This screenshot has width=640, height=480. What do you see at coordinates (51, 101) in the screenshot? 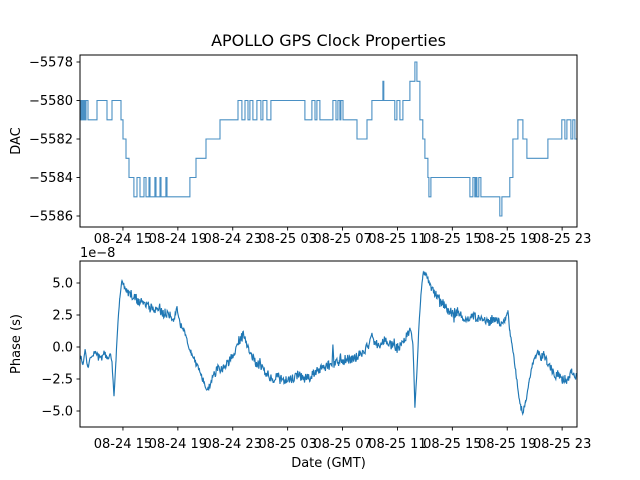
I see `y-tick-label: −5580` at bounding box center [51, 101].